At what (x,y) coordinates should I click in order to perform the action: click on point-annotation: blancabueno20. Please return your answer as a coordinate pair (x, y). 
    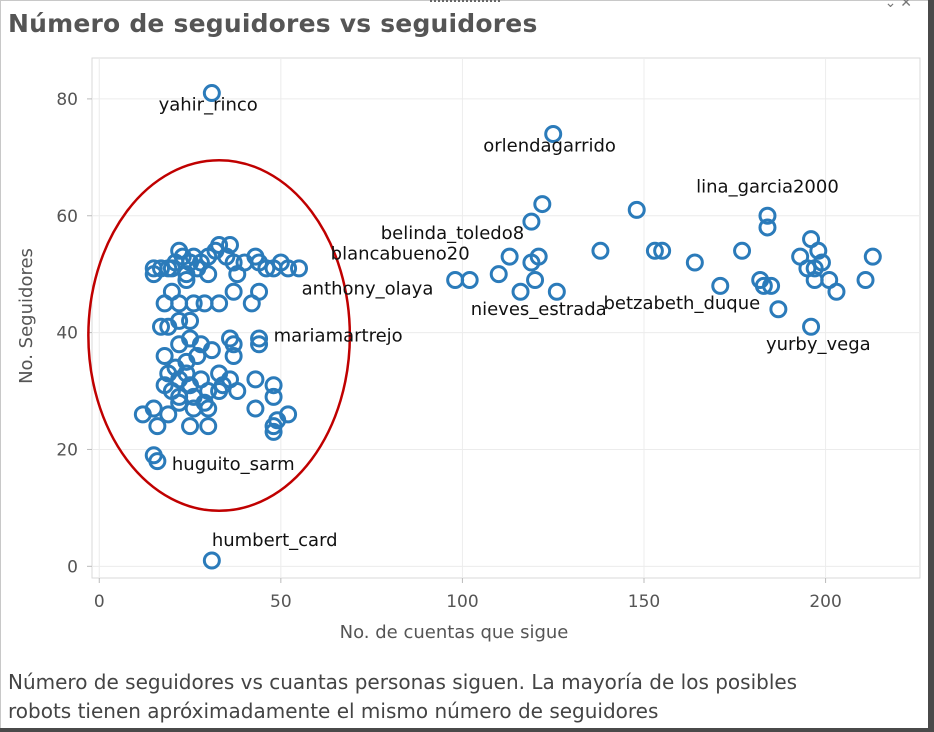
    Looking at the image, I should click on (400, 254).